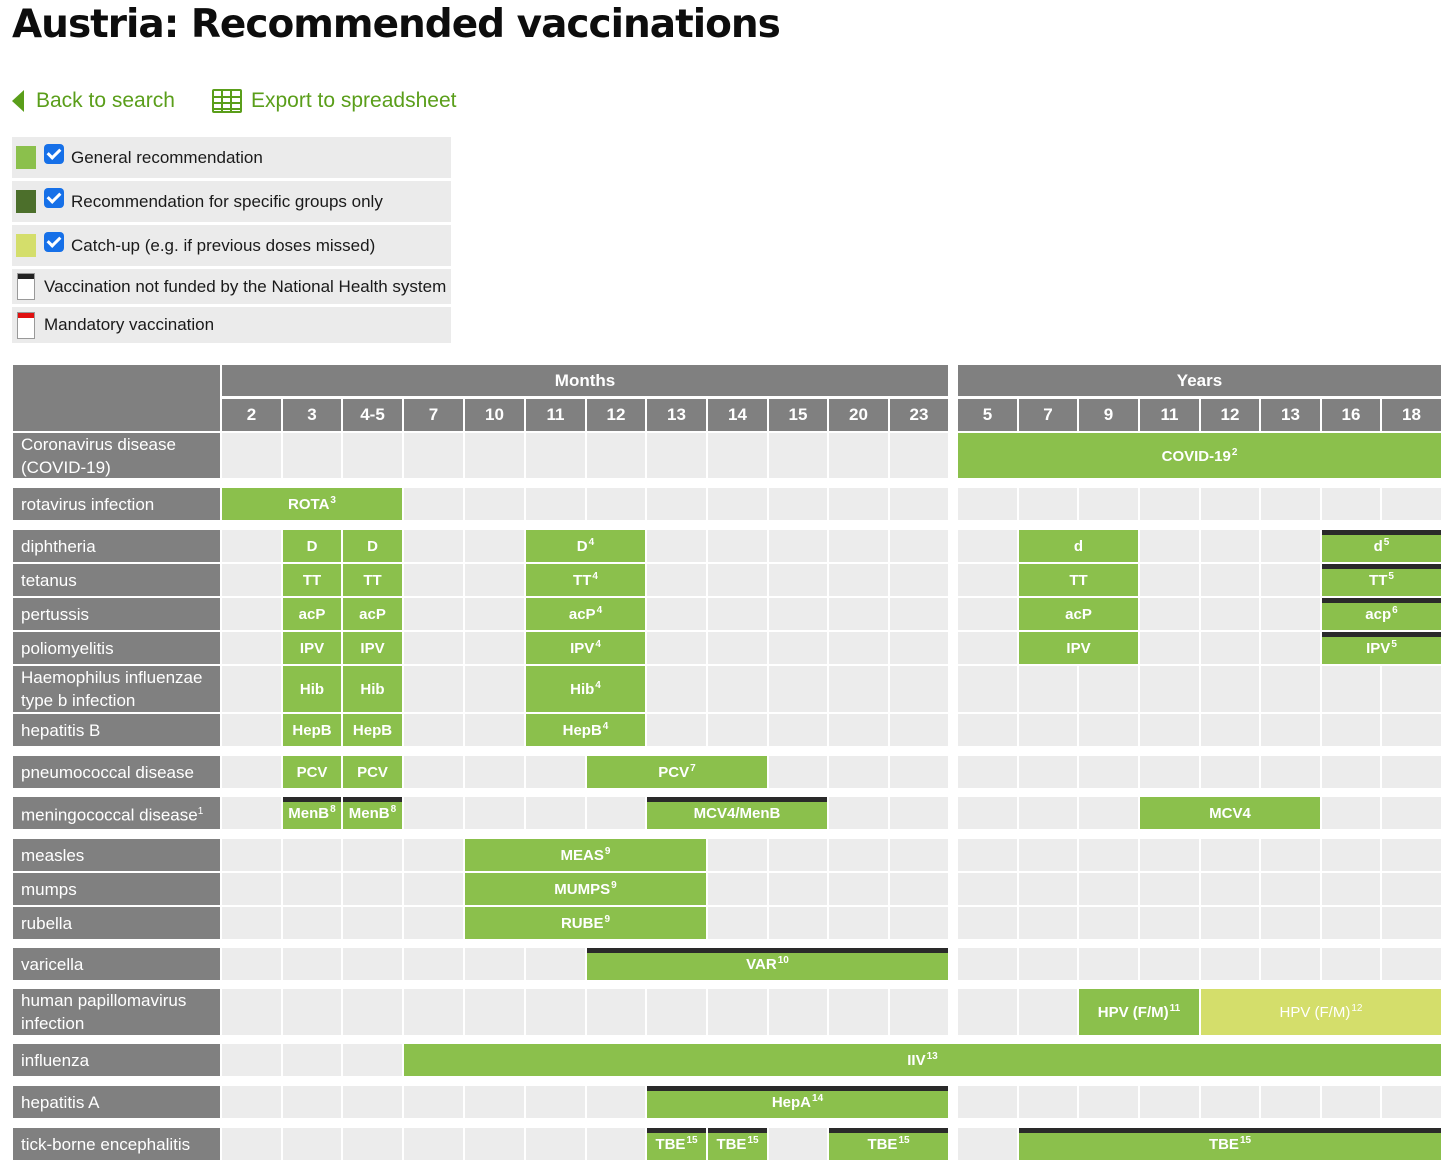 The height and width of the screenshot is (1173, 1456). Describe the element at coordinates (26, 286) in the screenshot. I see `not-funded-icon` at that location.